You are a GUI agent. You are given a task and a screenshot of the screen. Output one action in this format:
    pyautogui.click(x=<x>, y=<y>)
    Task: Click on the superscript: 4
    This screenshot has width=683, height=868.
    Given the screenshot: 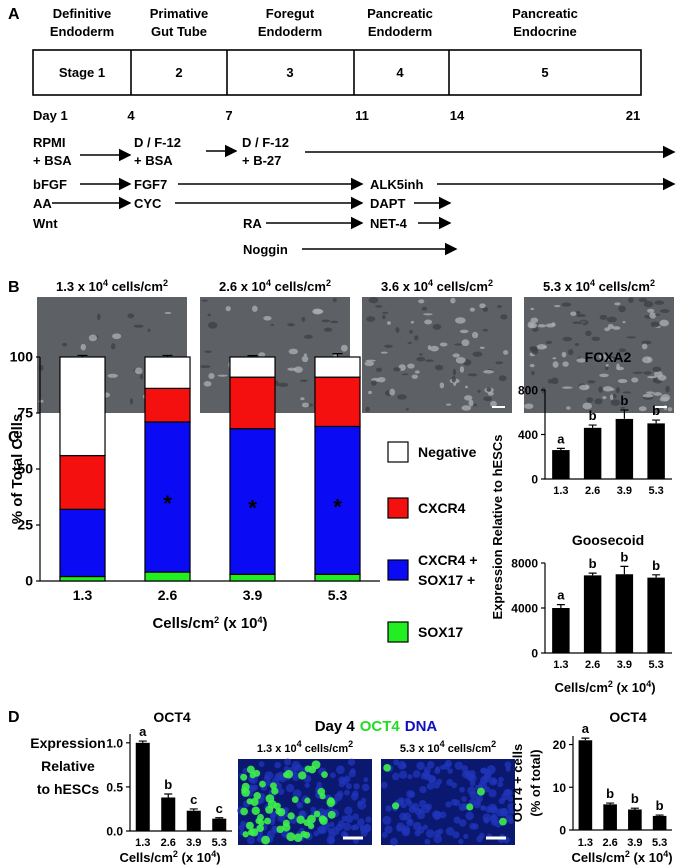 What is the action you would take?
    pyautogui.click(x=299, y=744)
    